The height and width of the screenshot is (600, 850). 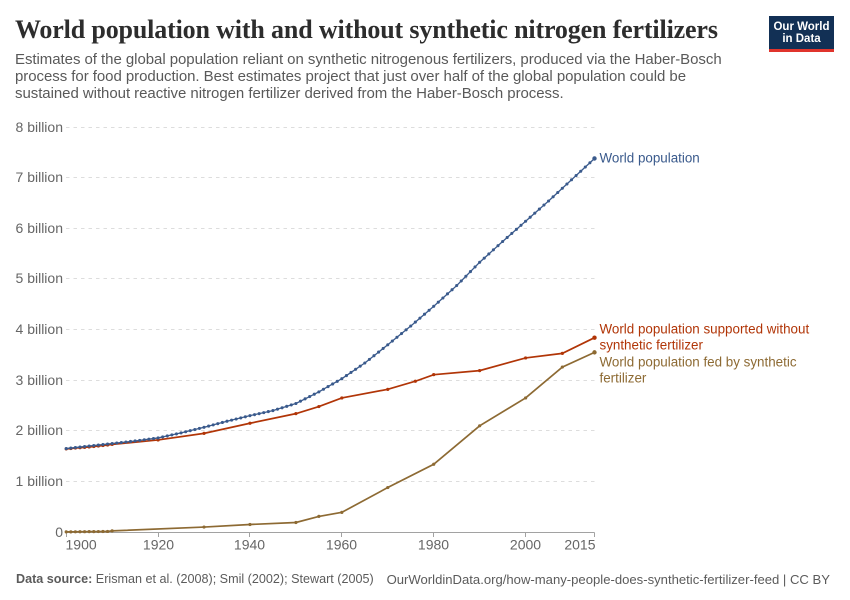 I want to click on svg-text: 5 billion, so click(x=39, y=278).